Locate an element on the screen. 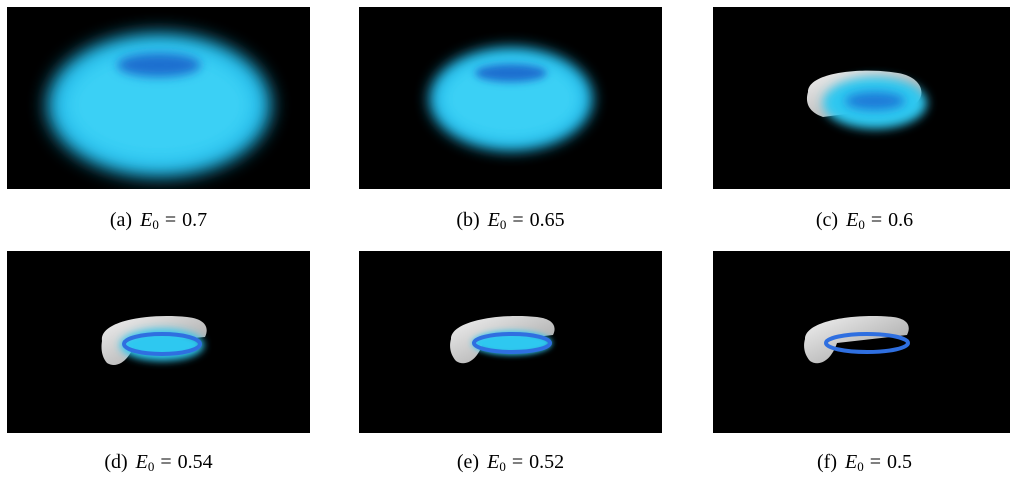 Image resolution: width=1010 pixels, height=478 pixels. caption-b: (b) E0 = 0.65 is located at coordinates (510, 220).